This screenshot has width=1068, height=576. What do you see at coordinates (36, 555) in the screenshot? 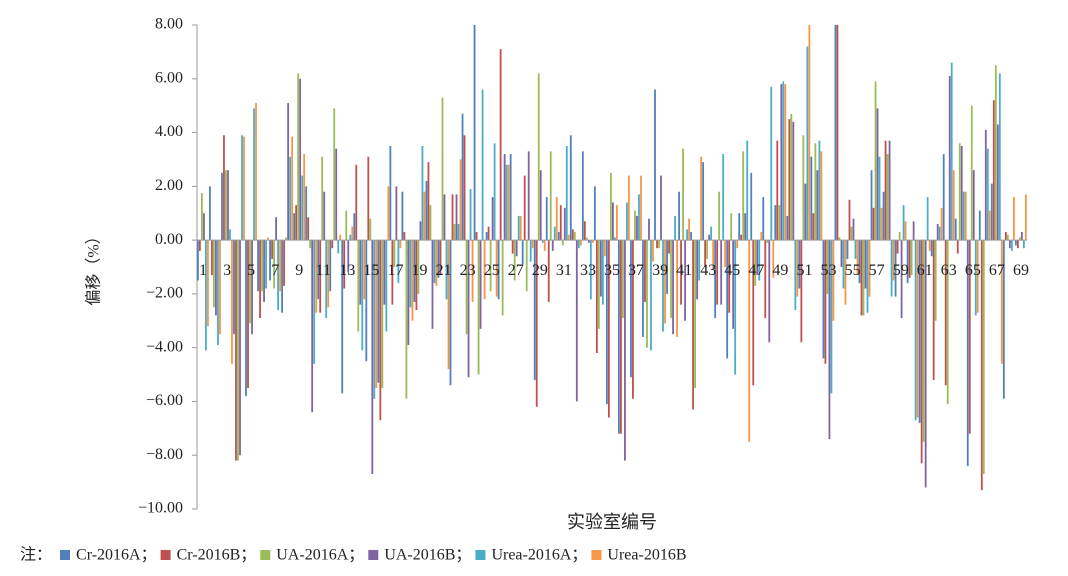
I see `legend-note: 注：` at bounding box center [36, 555].